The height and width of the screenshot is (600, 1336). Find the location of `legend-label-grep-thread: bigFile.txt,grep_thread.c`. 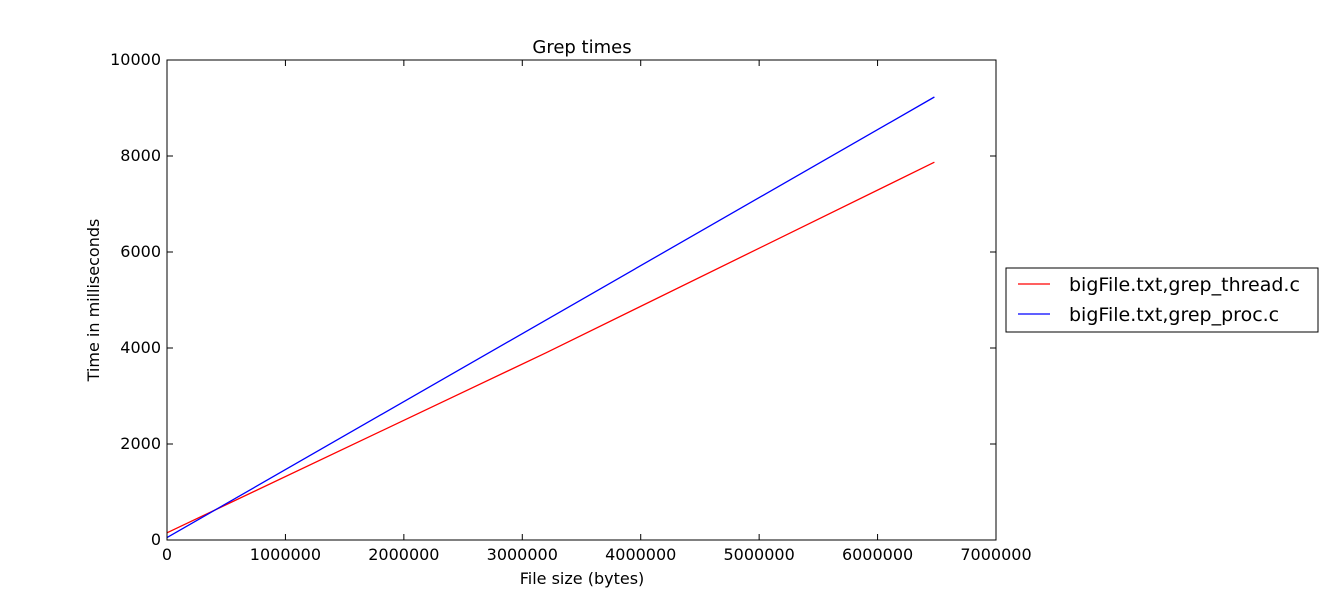

legend-label-grep-thread: bigFile.txt,grep_thread.c is located at coordinates (1184, 285).